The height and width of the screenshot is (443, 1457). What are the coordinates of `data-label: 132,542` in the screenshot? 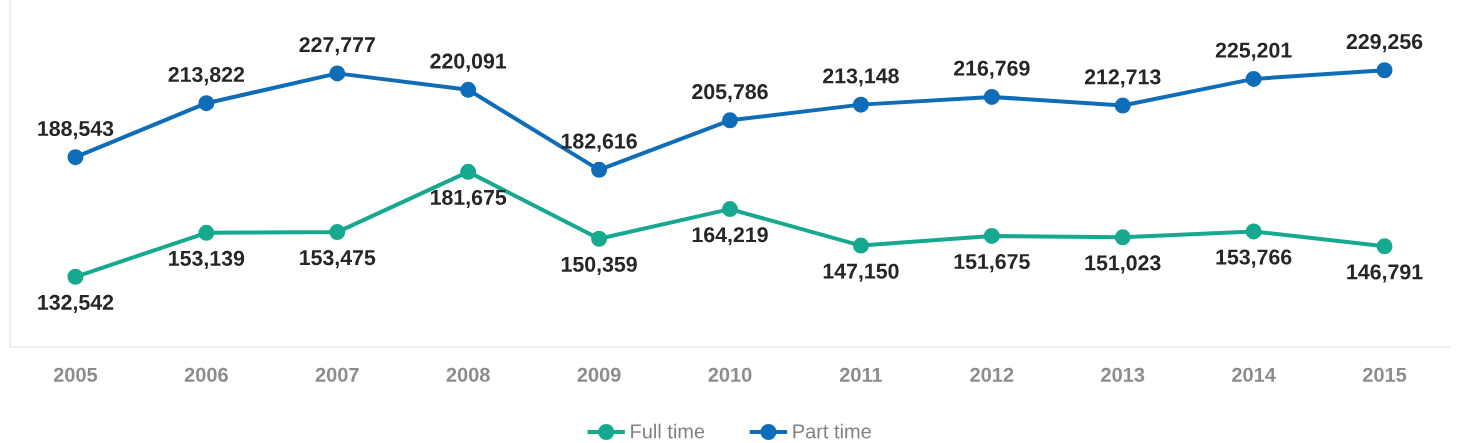 It's located at (76, 304).